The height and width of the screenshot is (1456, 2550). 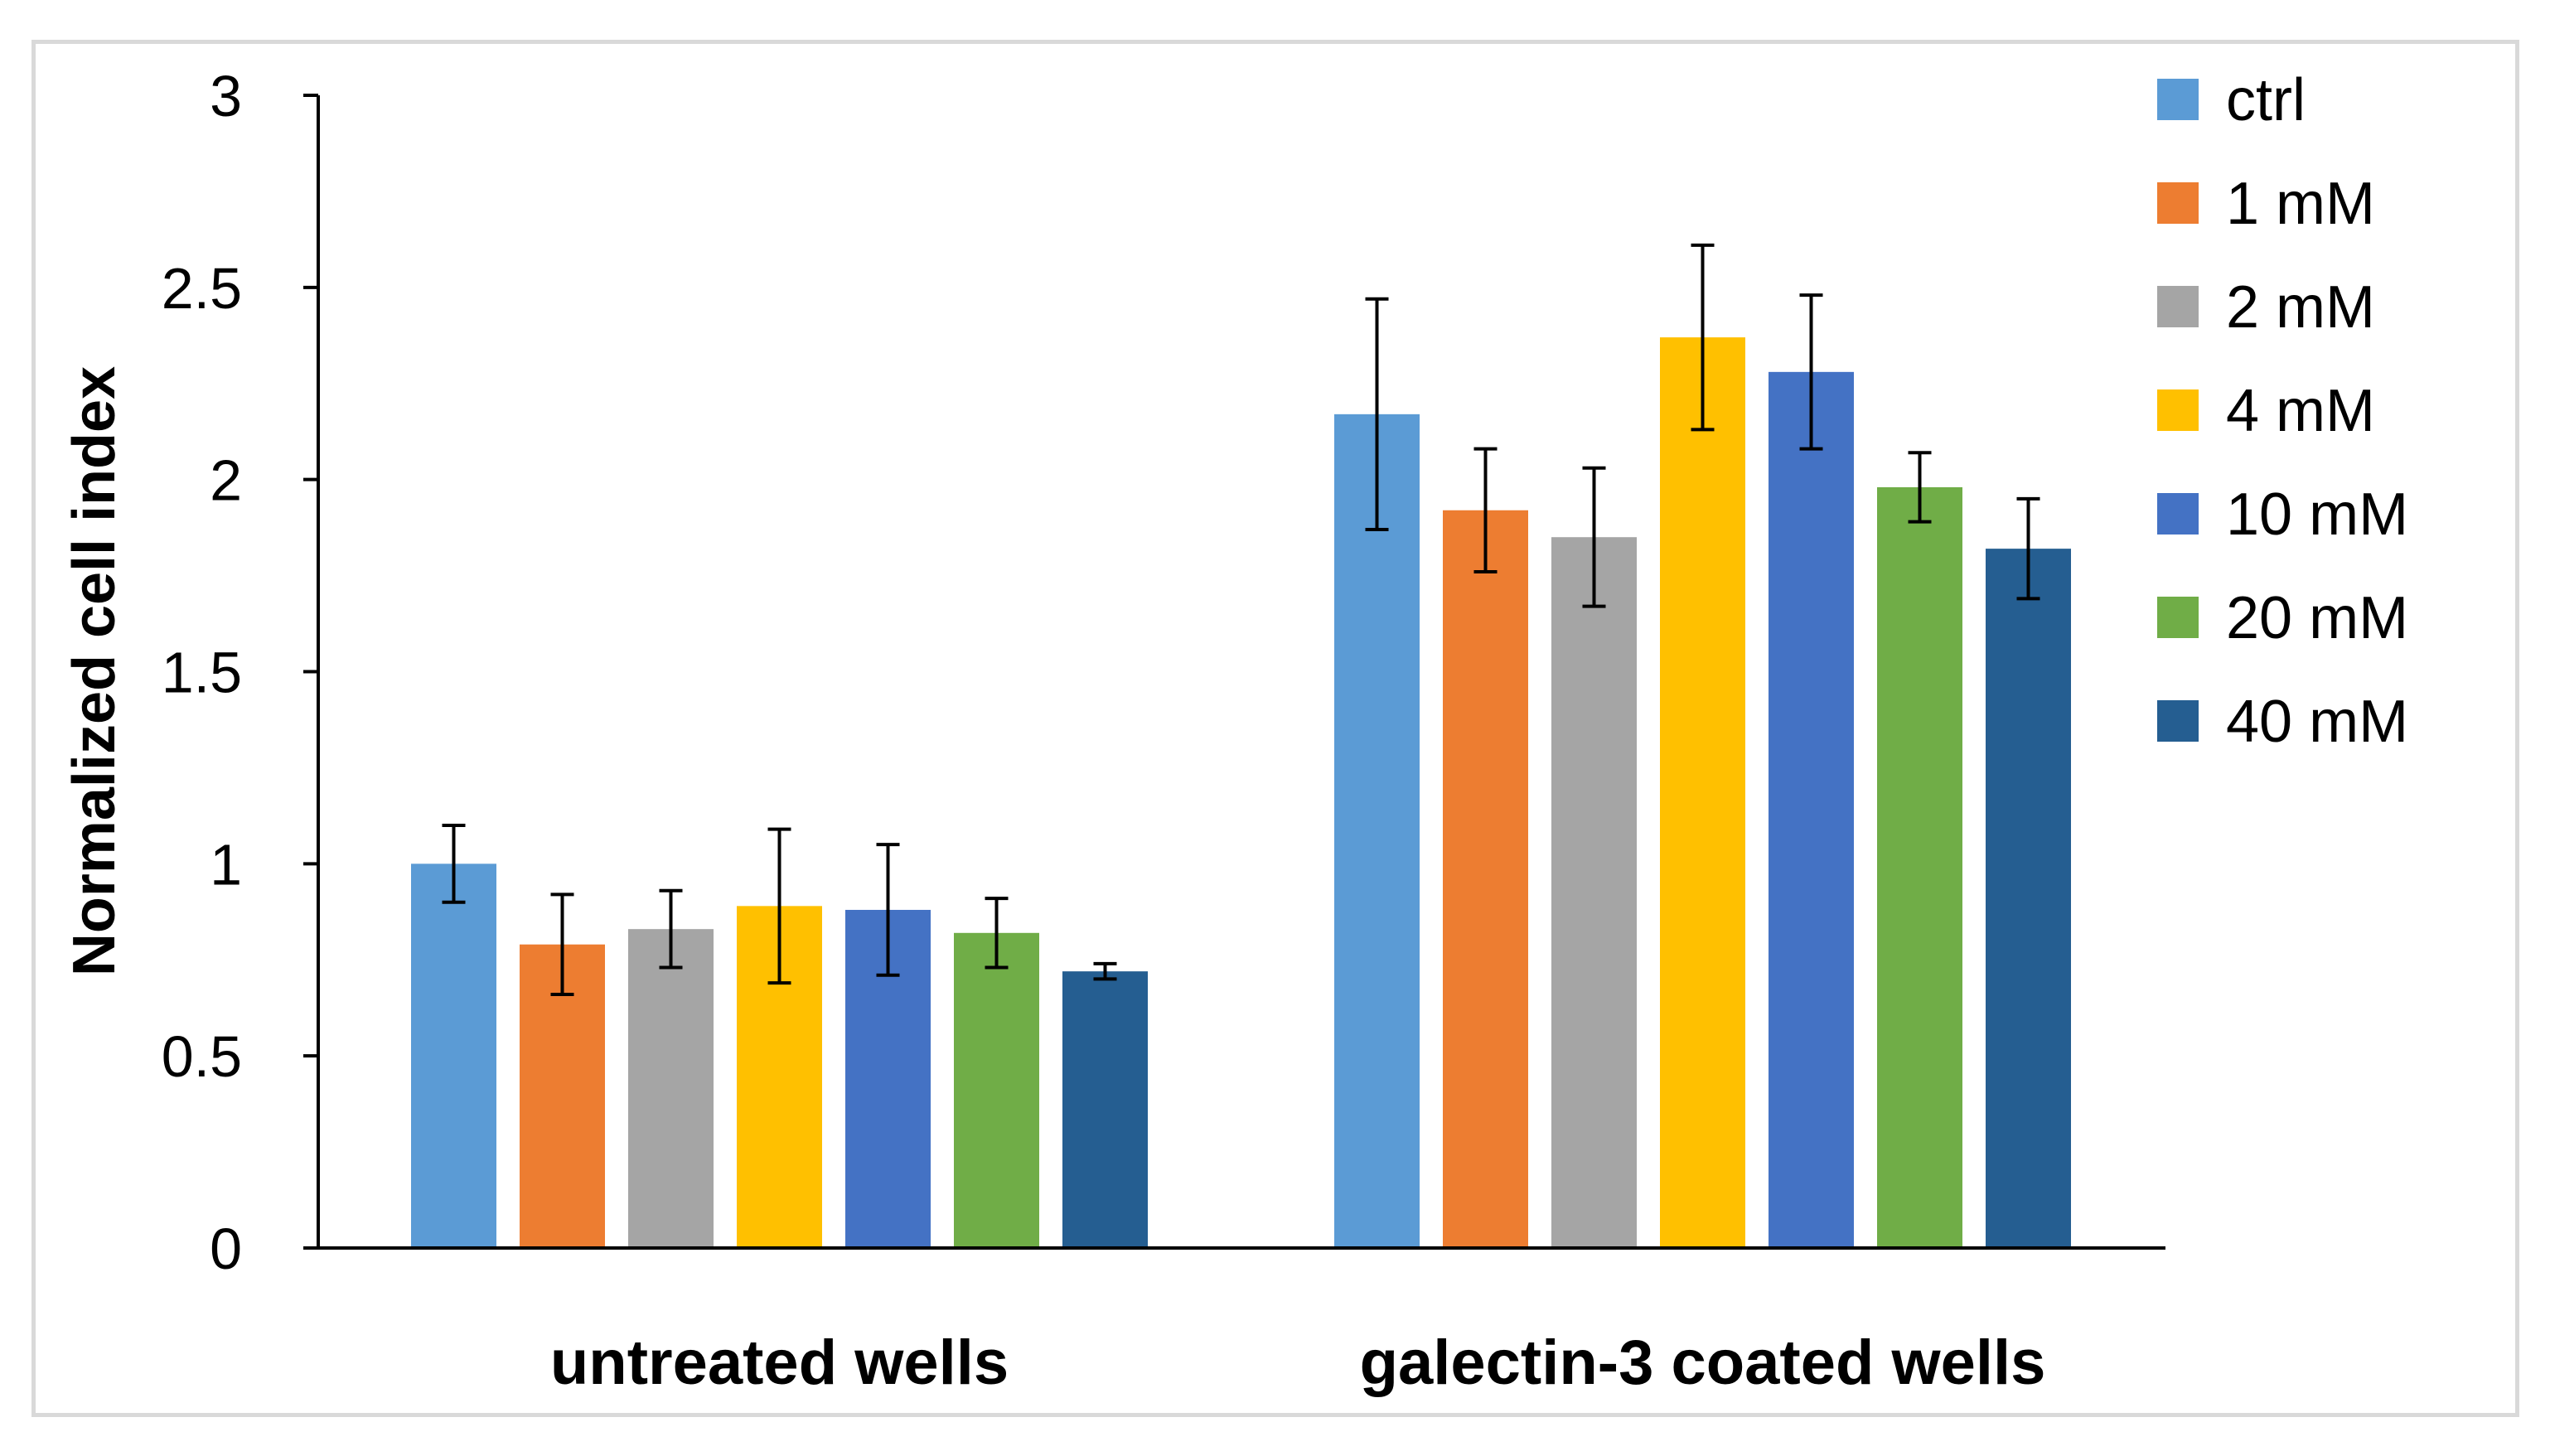 What do you see at coordinates (671, 929) in the screenshot?
I see `error-bar-2-mm-untreated` at bounding box center [671, 929].